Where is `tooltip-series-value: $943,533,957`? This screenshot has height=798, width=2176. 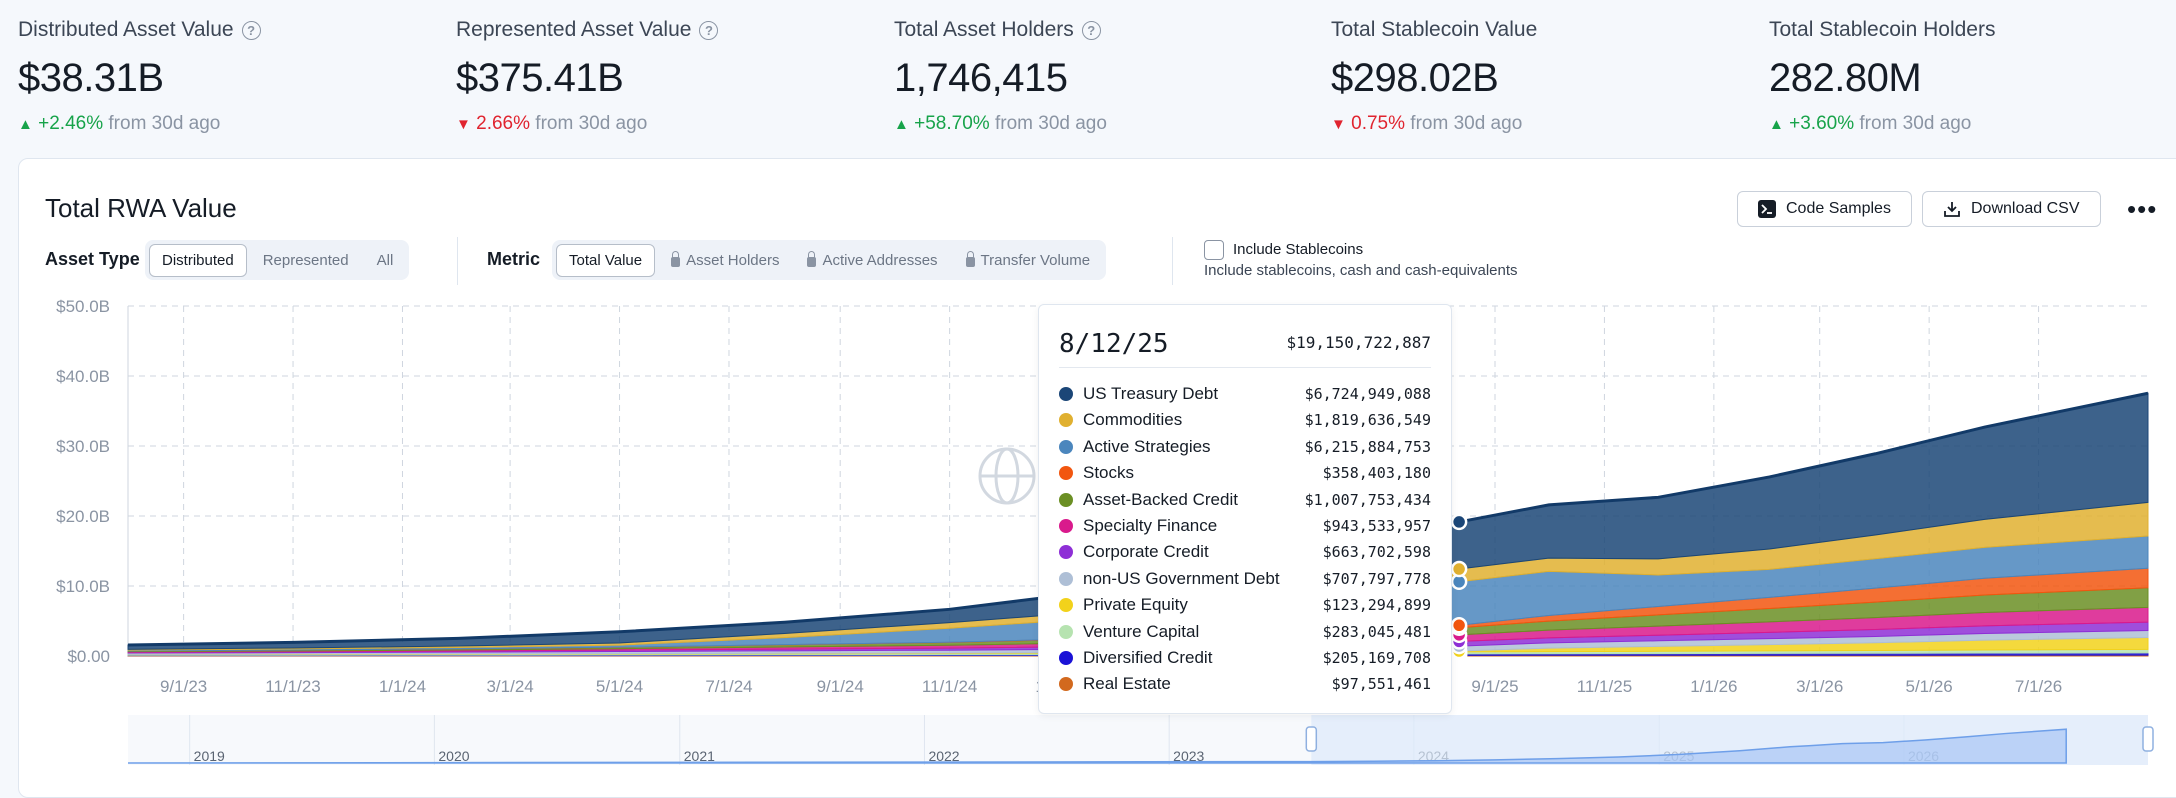
tooltip-series-value: $943,533,957 is located at coordinates (1376, 526).